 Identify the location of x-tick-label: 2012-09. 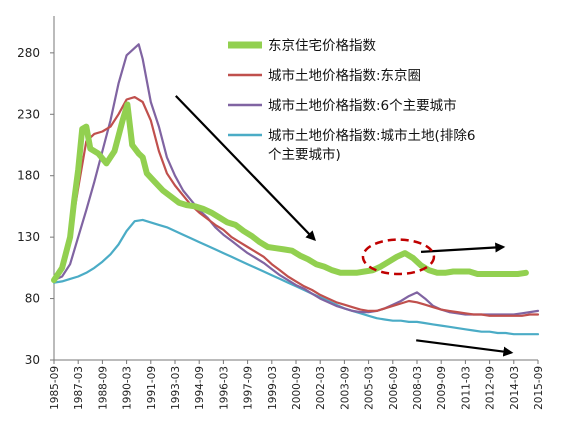
(491, 388).